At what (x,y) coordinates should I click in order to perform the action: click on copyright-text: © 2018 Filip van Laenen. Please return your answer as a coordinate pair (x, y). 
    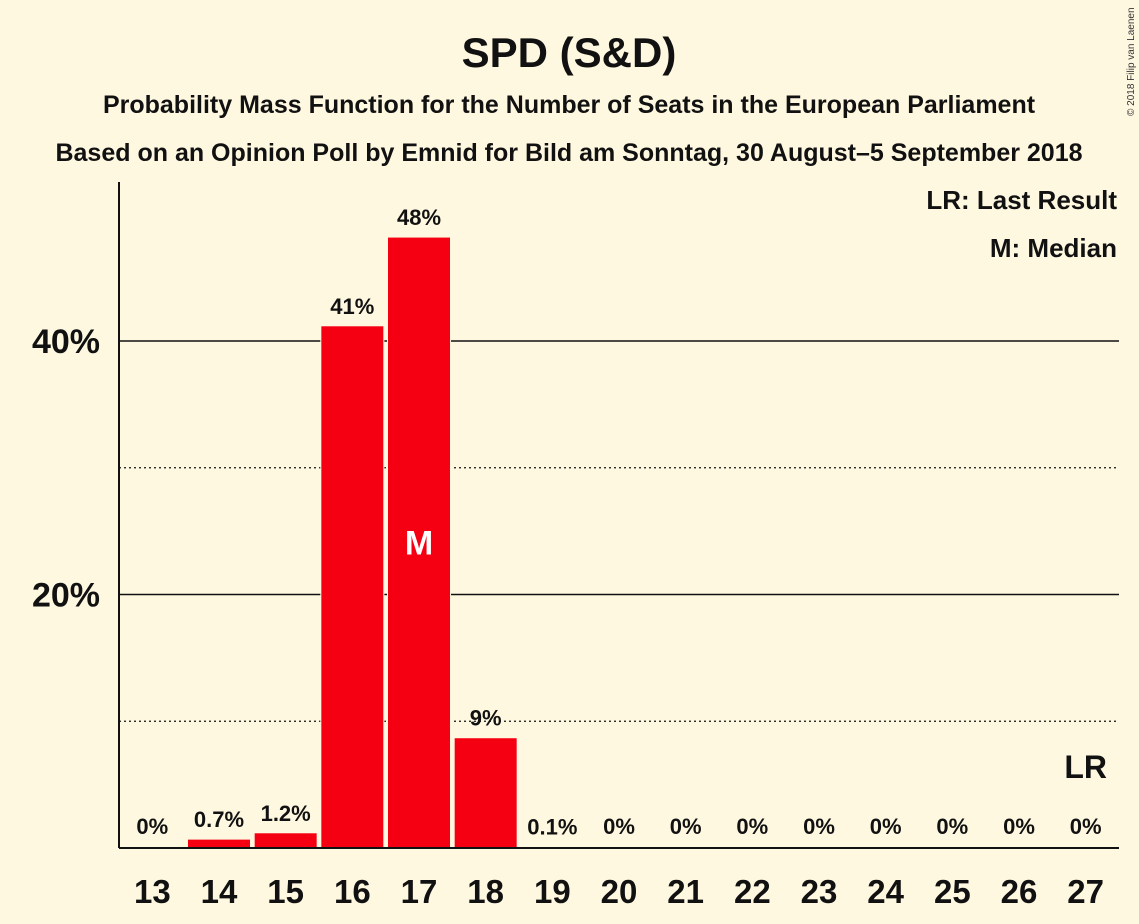
    Looking at the image, I should click on (1131, 61).